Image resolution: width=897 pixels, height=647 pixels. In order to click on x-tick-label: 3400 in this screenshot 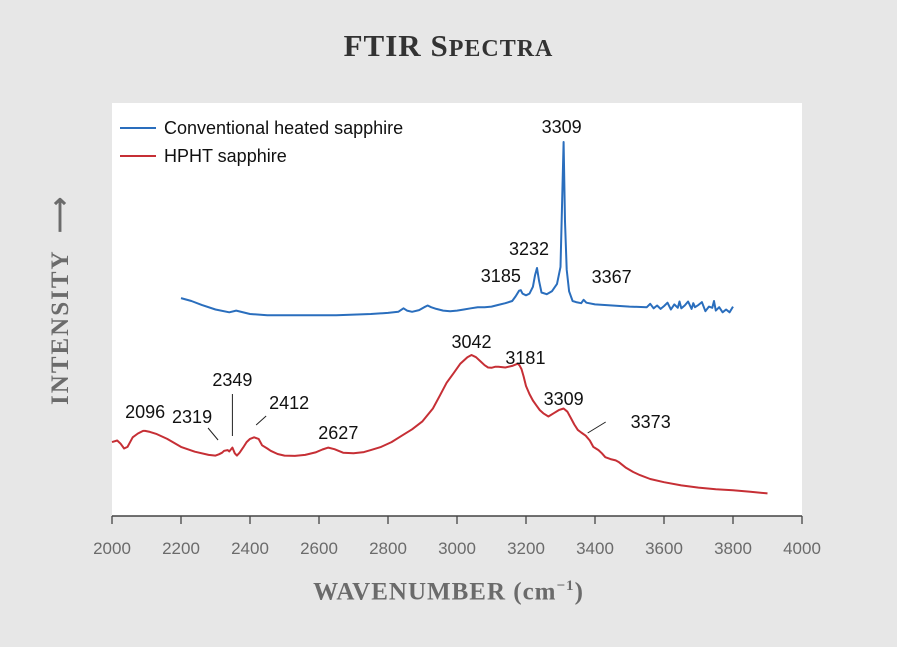, I will do `click(595, 548)`.